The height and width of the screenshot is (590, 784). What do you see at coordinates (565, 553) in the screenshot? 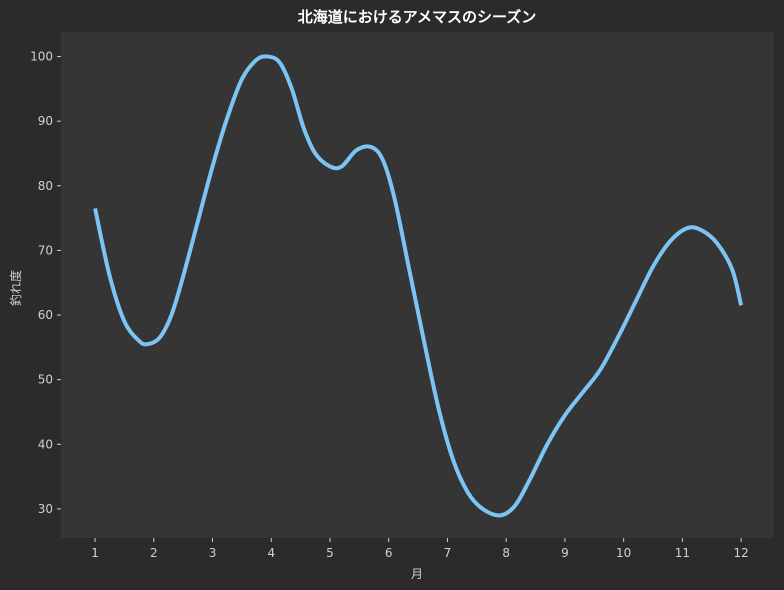
I see `x-tick-label: 9` at bounding box center [565, 553].